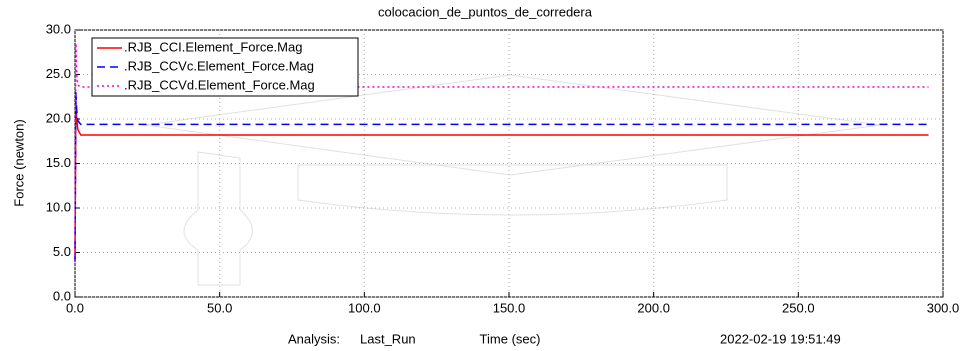 This screenshot has height=351, width=972. I want to click on y-tick-label: 5.0, so click(62, 251).